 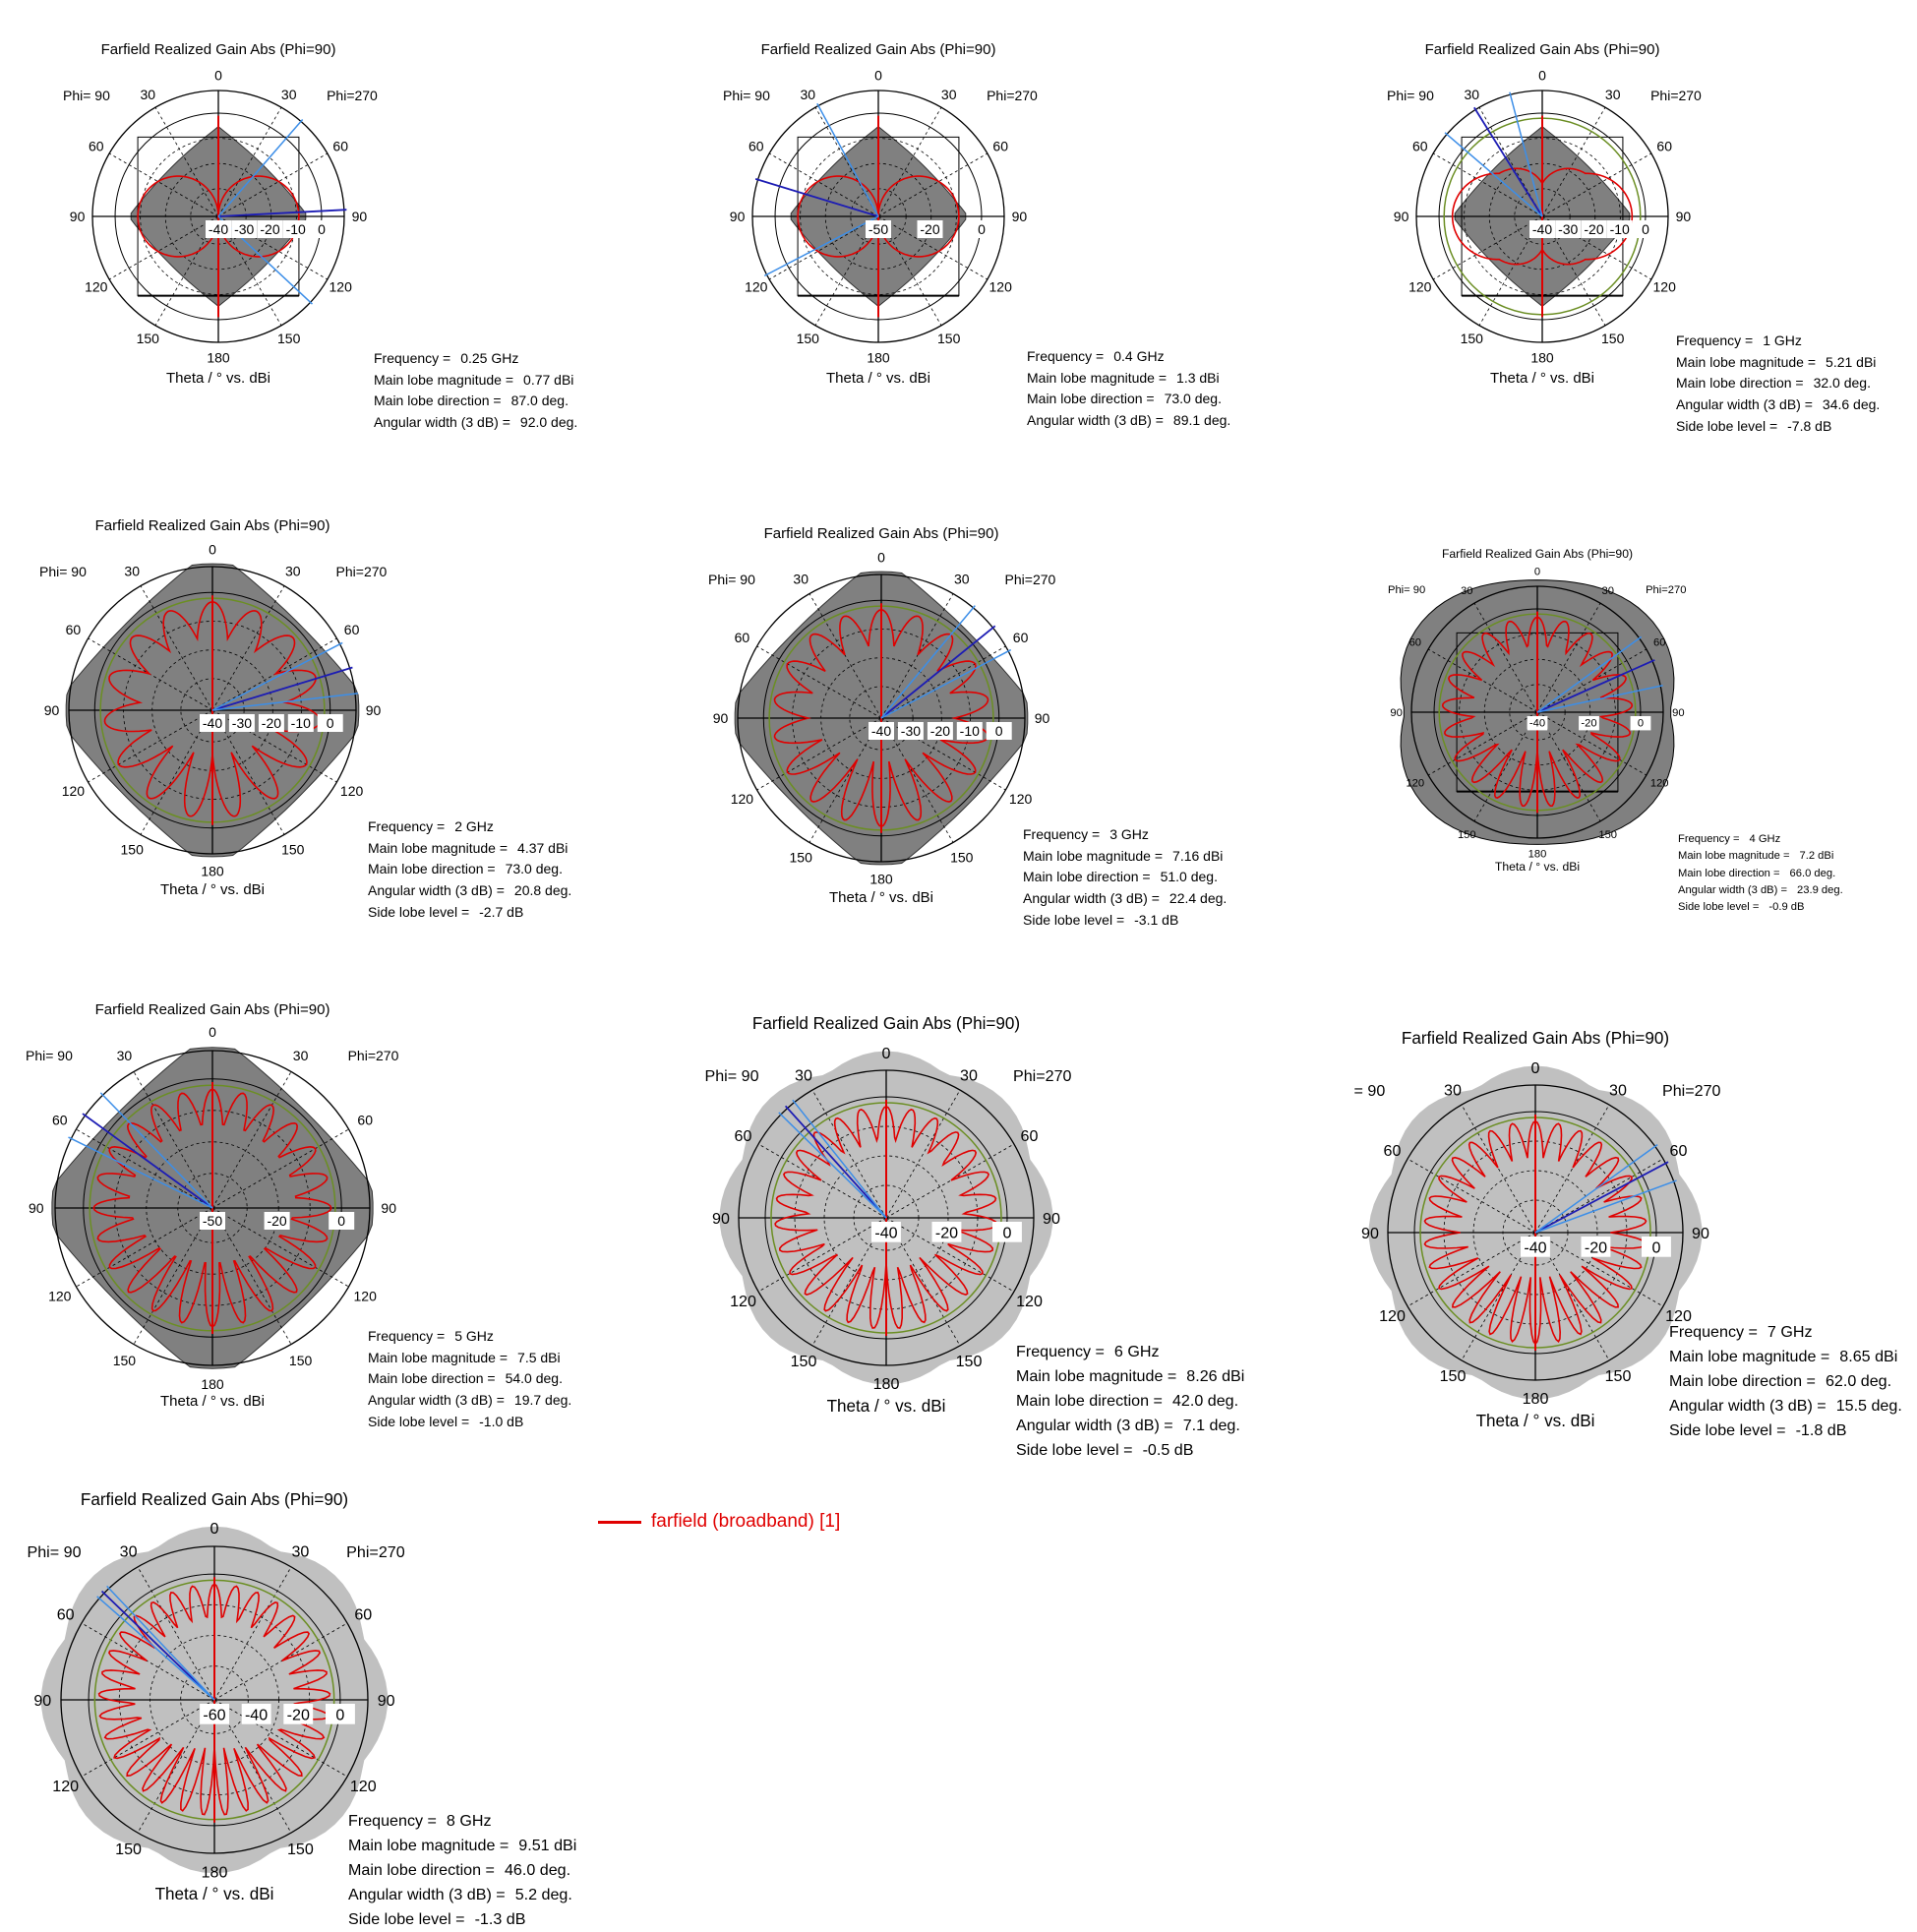 I want to click on stat-value: 87.0 deg., so click(x=540, y=400).